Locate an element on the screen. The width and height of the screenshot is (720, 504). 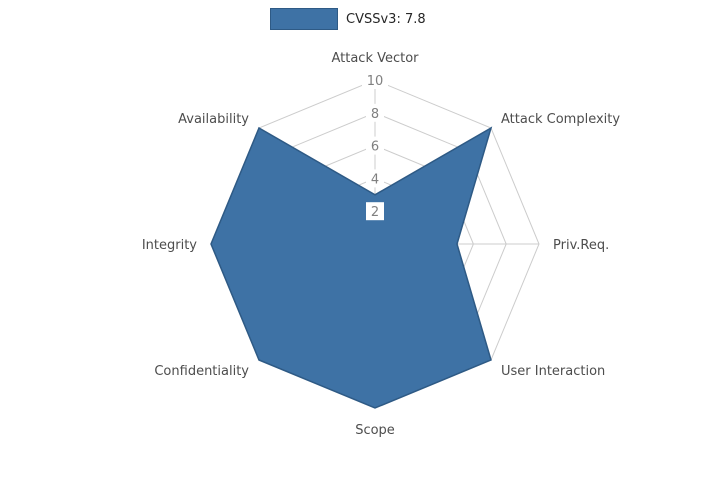
axis-label: User Interaction is located at coordinates (553, 371).